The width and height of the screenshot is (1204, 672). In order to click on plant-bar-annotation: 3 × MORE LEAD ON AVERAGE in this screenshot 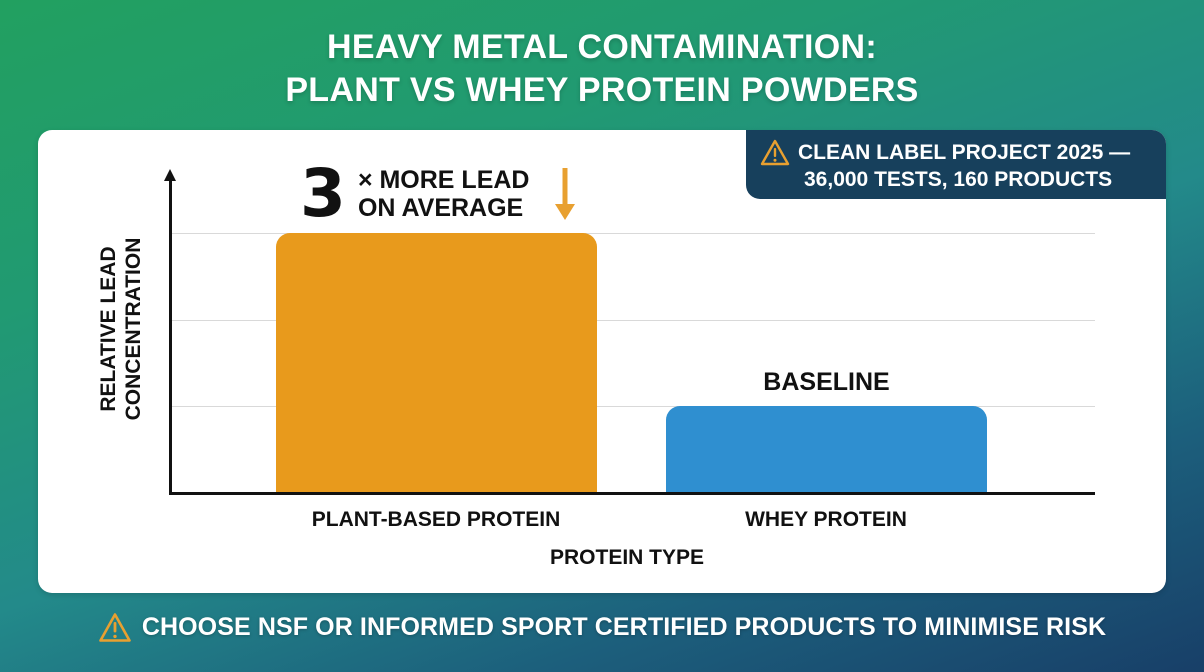, I will do `click(415, 193)`.